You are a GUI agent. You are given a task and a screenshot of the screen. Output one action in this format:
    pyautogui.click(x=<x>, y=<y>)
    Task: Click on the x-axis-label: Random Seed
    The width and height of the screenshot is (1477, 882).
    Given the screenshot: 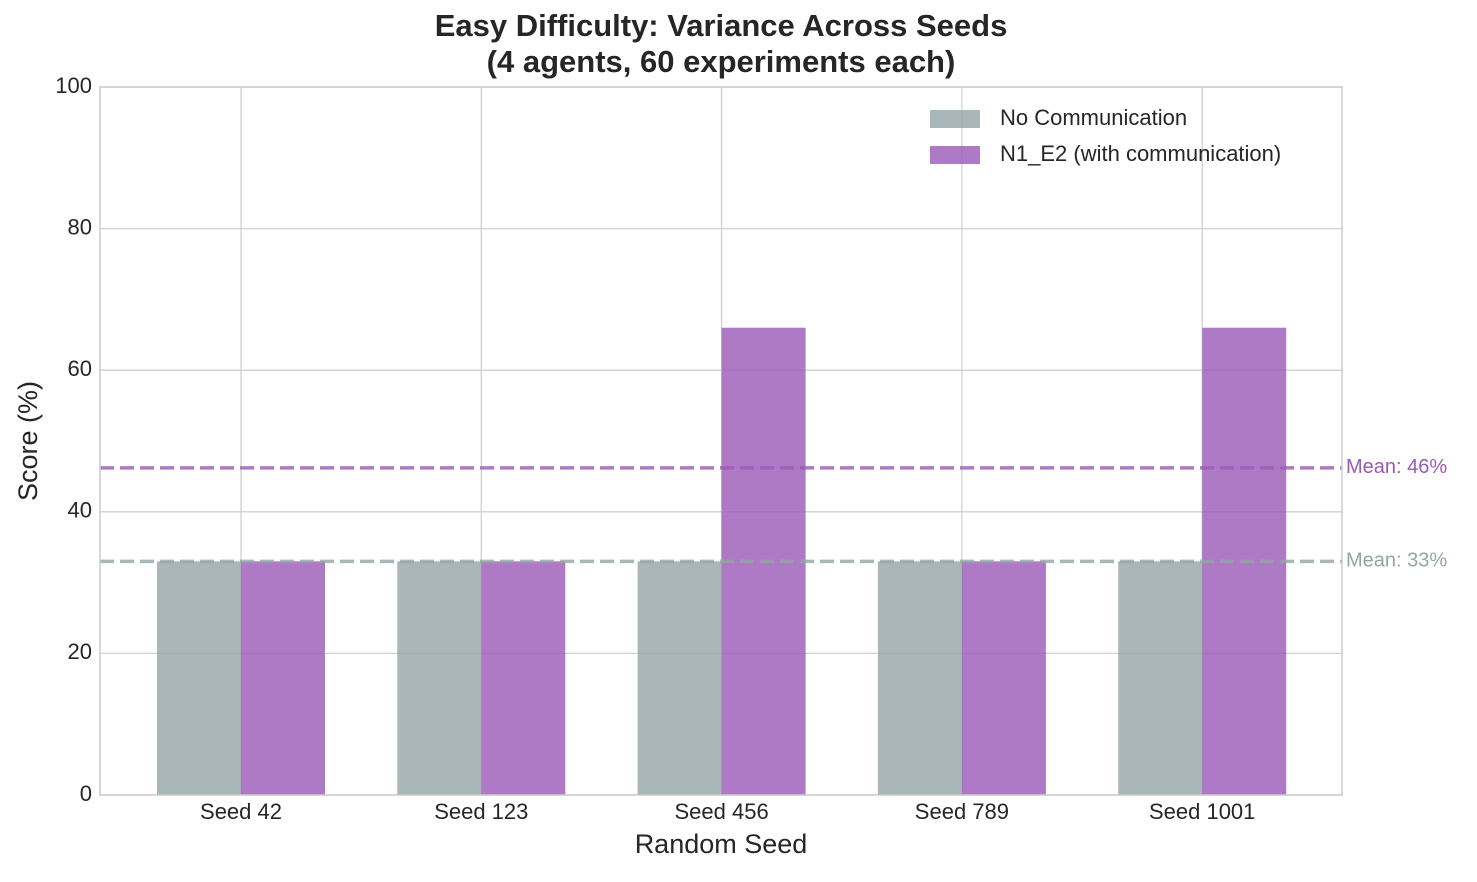 What is the action you would take?
    pyautogui.click(x=721, y=844)
    